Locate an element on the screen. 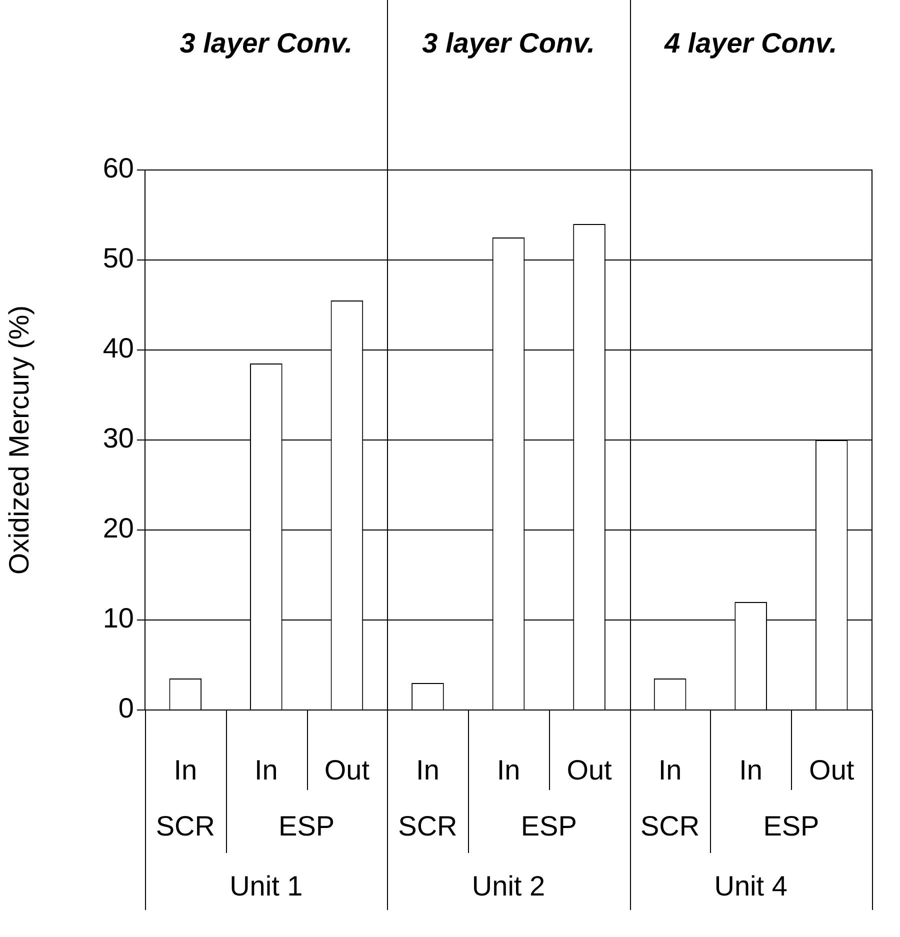  text: Unit 2 is located at coordinates (509, 886).